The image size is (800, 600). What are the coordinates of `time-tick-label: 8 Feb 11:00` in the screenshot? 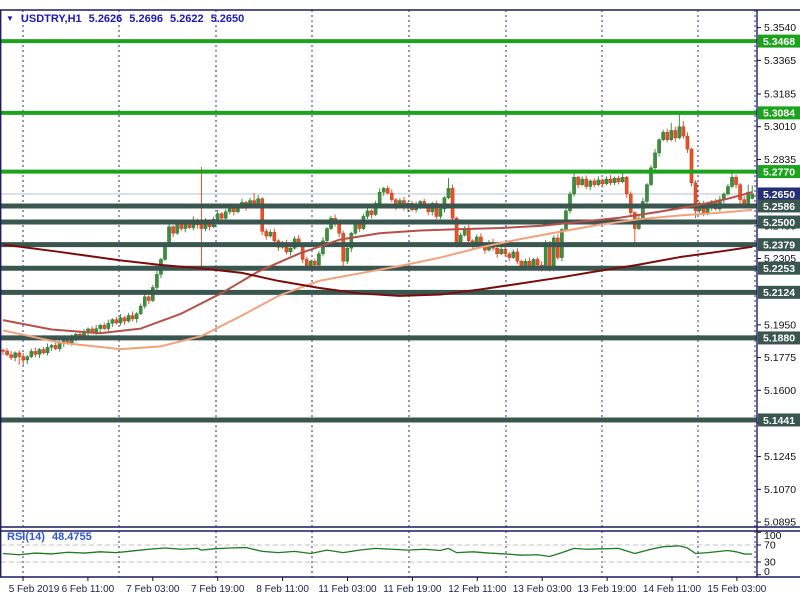 It's located at (282, 589).